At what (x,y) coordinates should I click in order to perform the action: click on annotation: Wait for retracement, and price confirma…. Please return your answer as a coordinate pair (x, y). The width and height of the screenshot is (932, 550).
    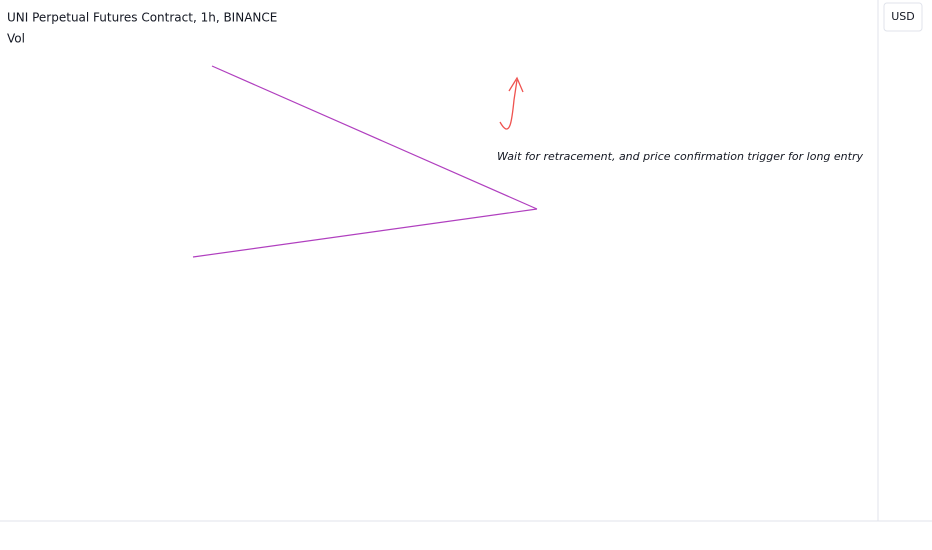
    Looking at the image, I should click on (680, 156).